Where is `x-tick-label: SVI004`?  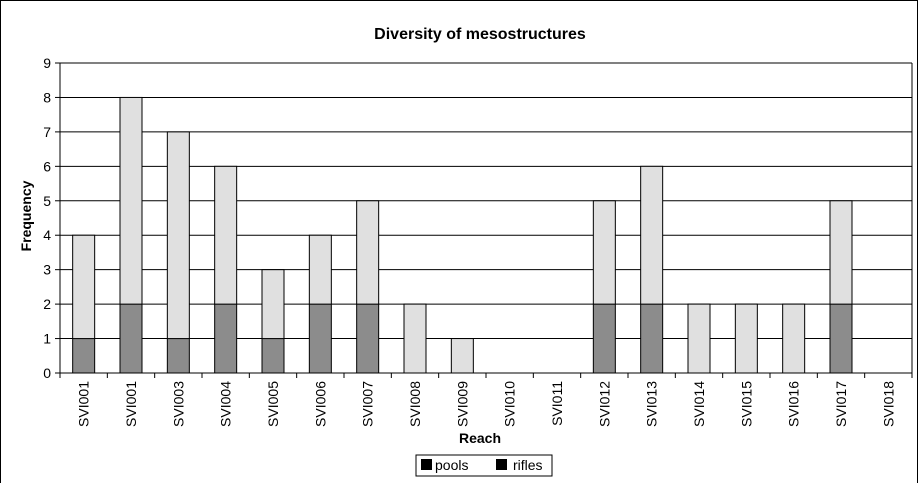
x-tick-label: SVI004 is located at coordinates (226, 404).